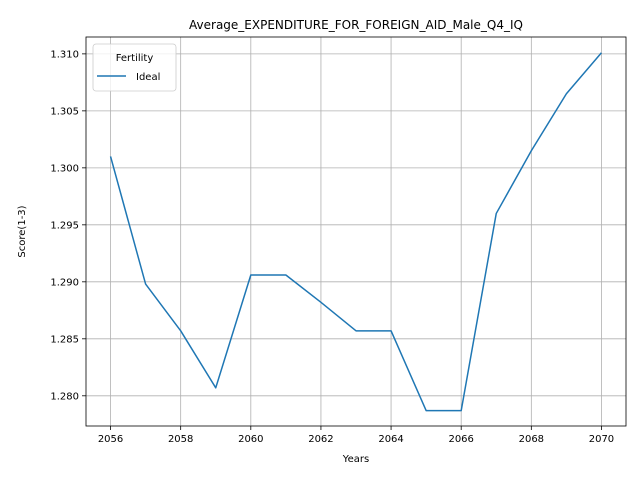  I want to click on y-tick-label: 1.285, so click(64, 339).